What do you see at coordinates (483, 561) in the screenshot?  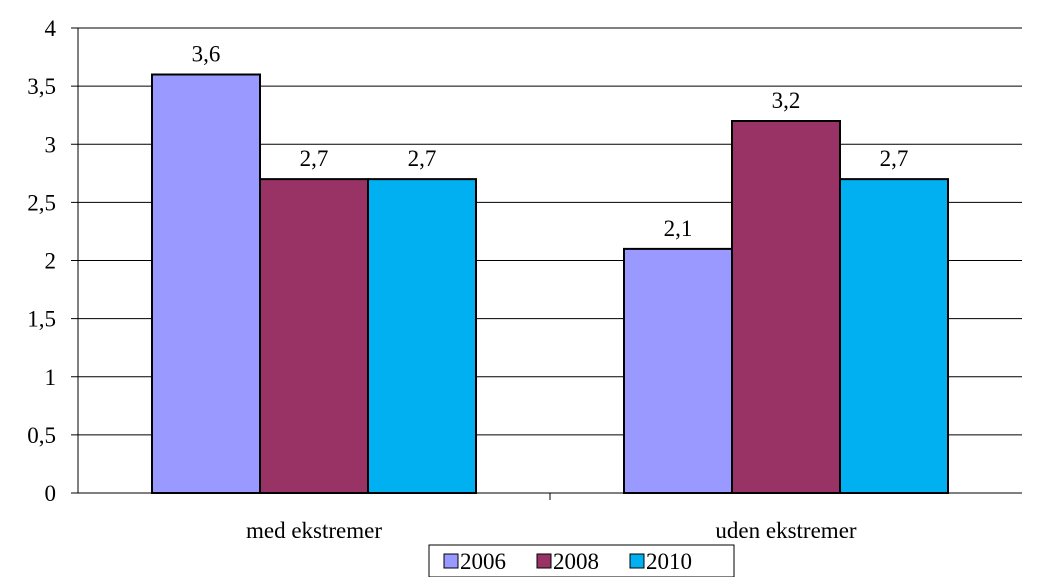 I see `legend-label: 2006` at bounding box center [483, 561].